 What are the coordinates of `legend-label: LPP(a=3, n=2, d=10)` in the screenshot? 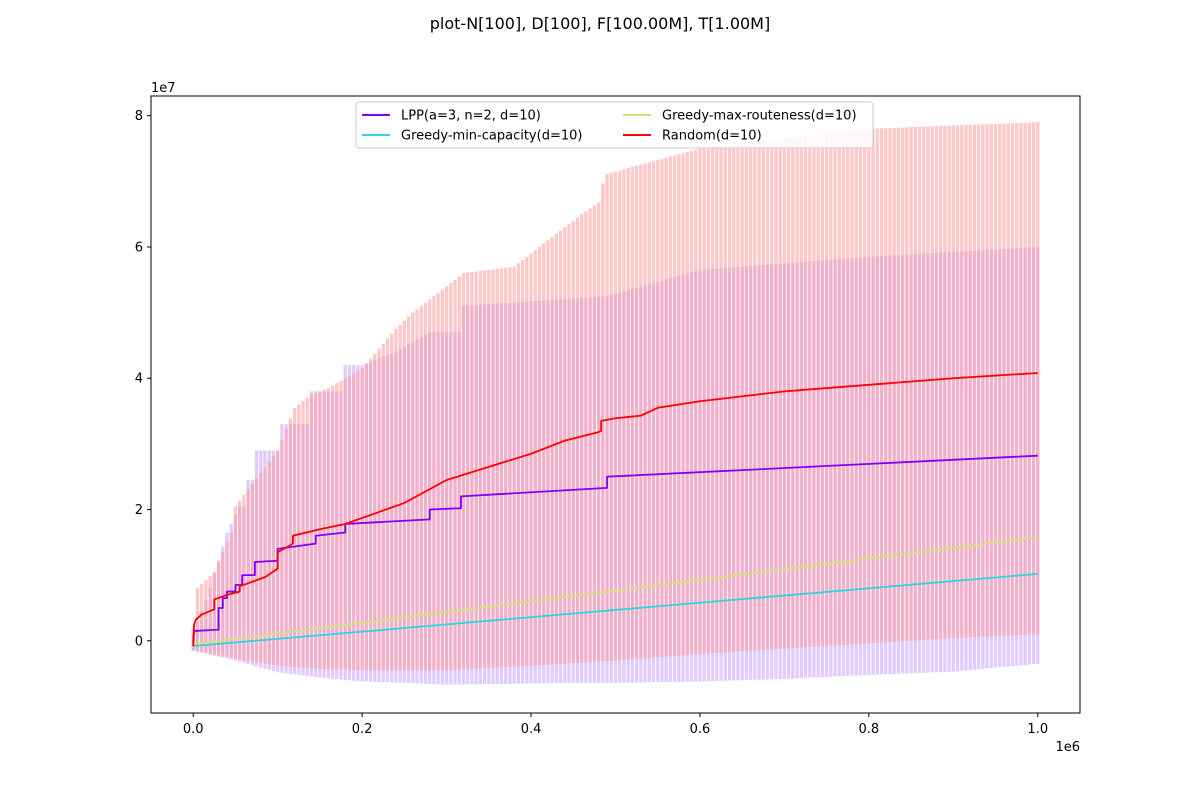 It's located at (471, 116).